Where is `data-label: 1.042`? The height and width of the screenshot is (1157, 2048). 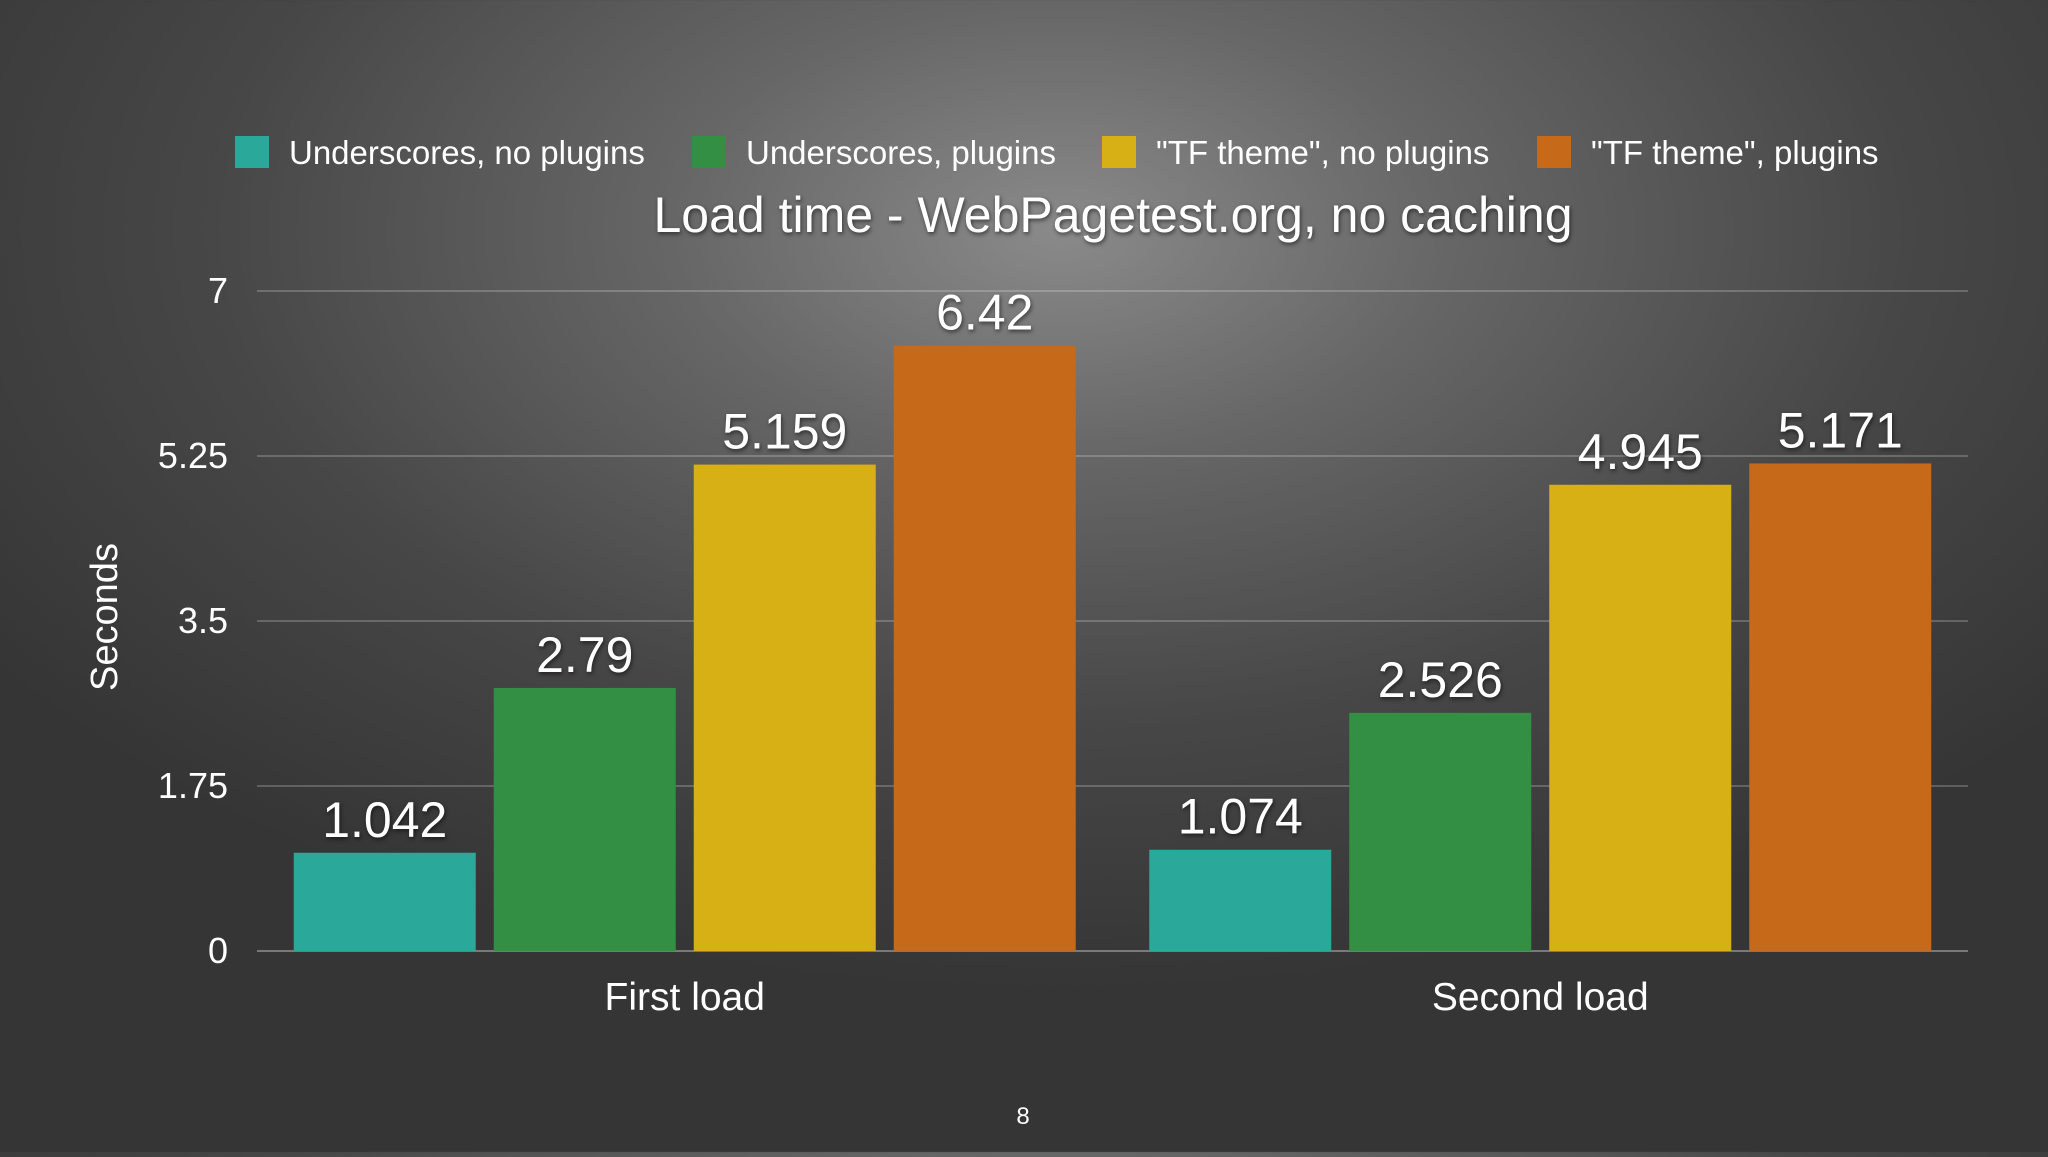
data-label: 1.042 is located at coordinates (384, 820).